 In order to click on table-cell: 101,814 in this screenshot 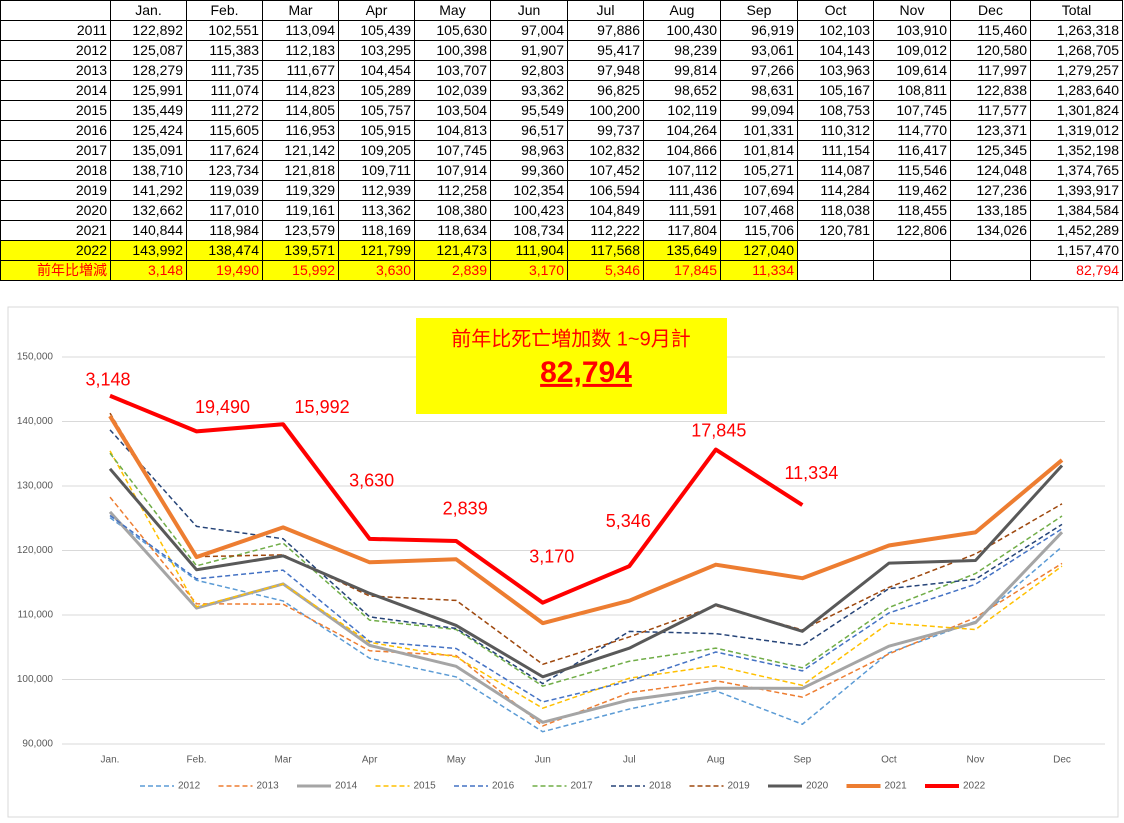, I will do `click(759, 150)`.